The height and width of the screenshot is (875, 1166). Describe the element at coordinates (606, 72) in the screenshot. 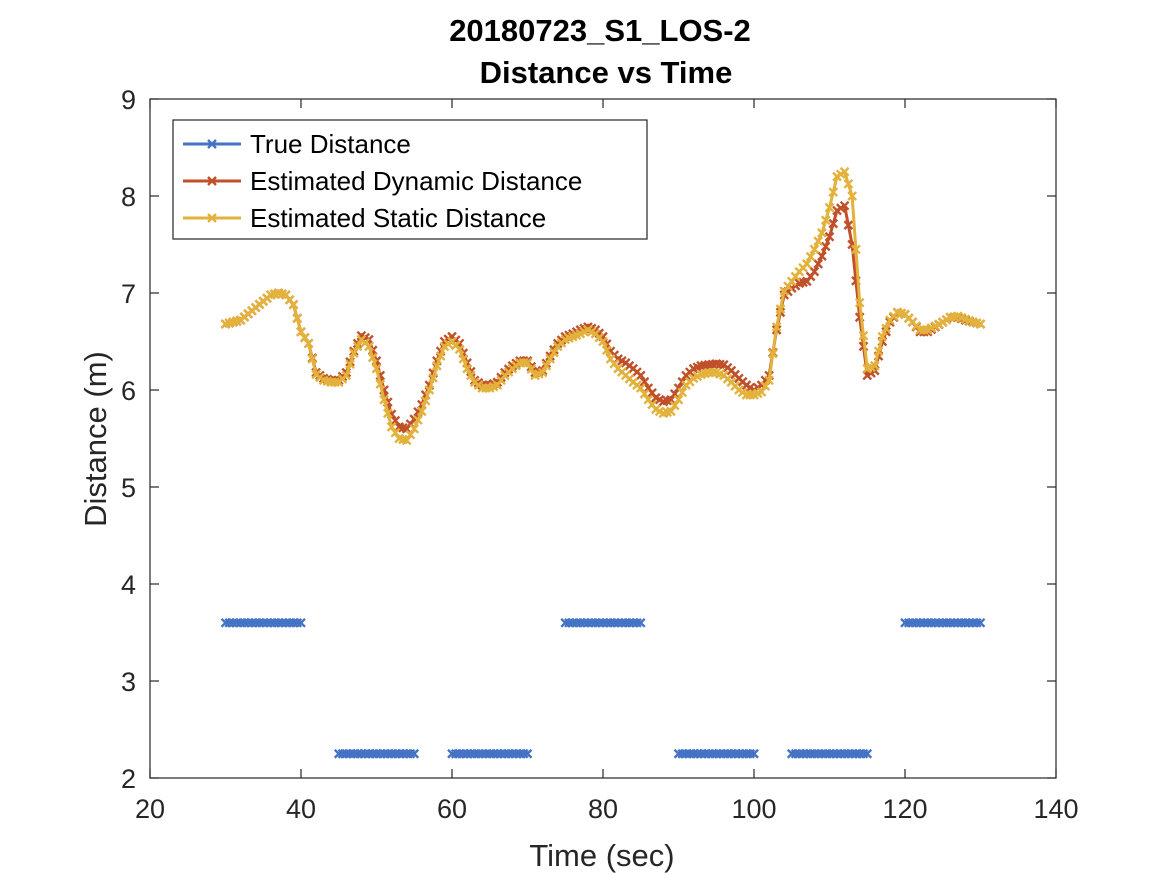

I see `chart-subtitle: Distance vs Time` at that location.